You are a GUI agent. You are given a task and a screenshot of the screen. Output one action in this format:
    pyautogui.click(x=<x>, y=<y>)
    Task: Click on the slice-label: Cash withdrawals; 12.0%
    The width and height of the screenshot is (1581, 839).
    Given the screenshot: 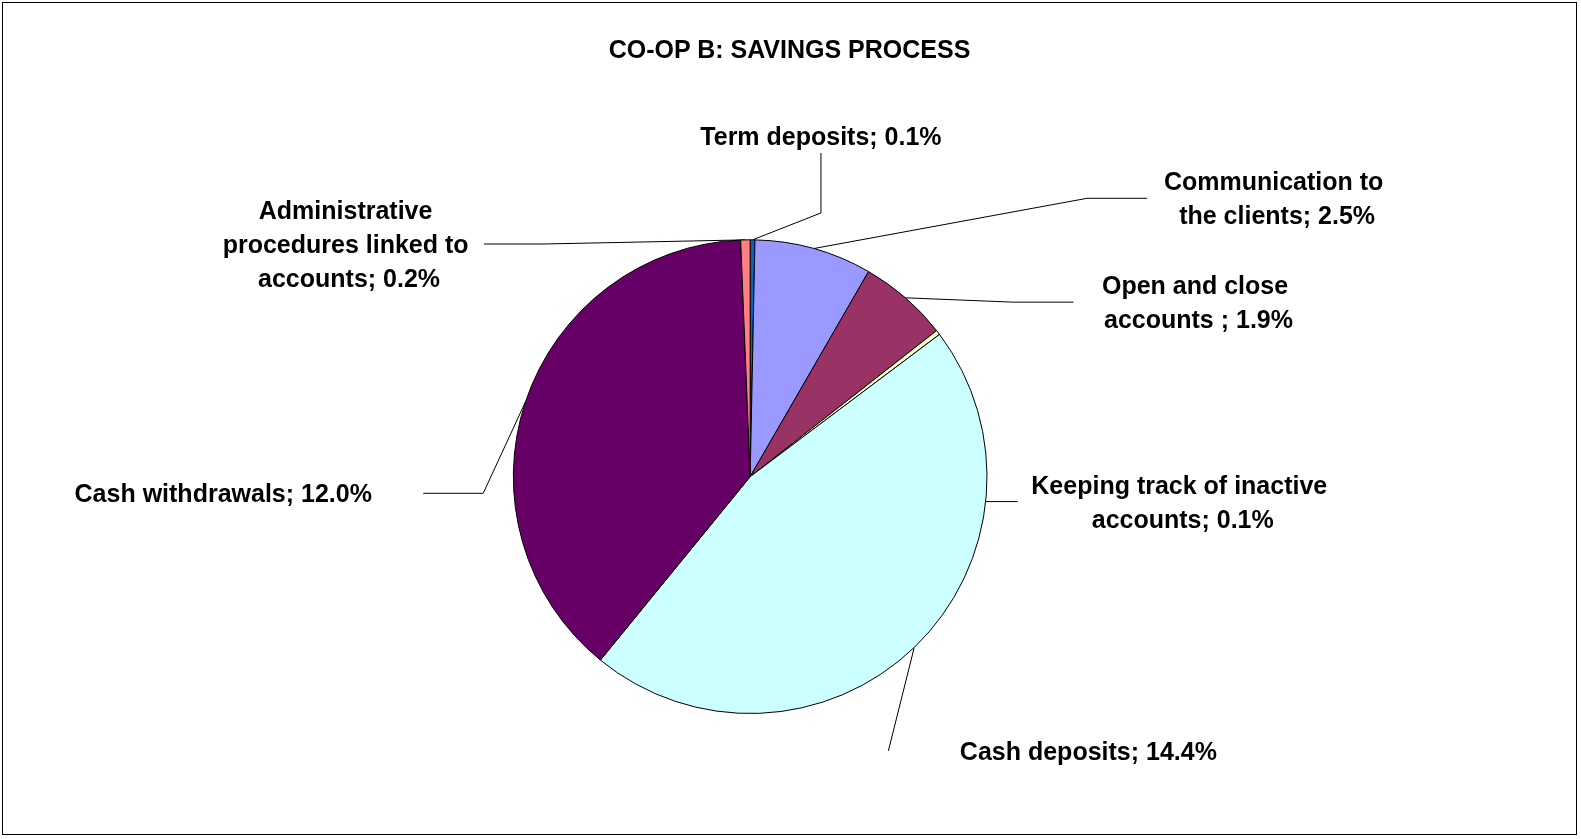 What is the action you would take?
    pyautogui.click(x=223, y=493)
    